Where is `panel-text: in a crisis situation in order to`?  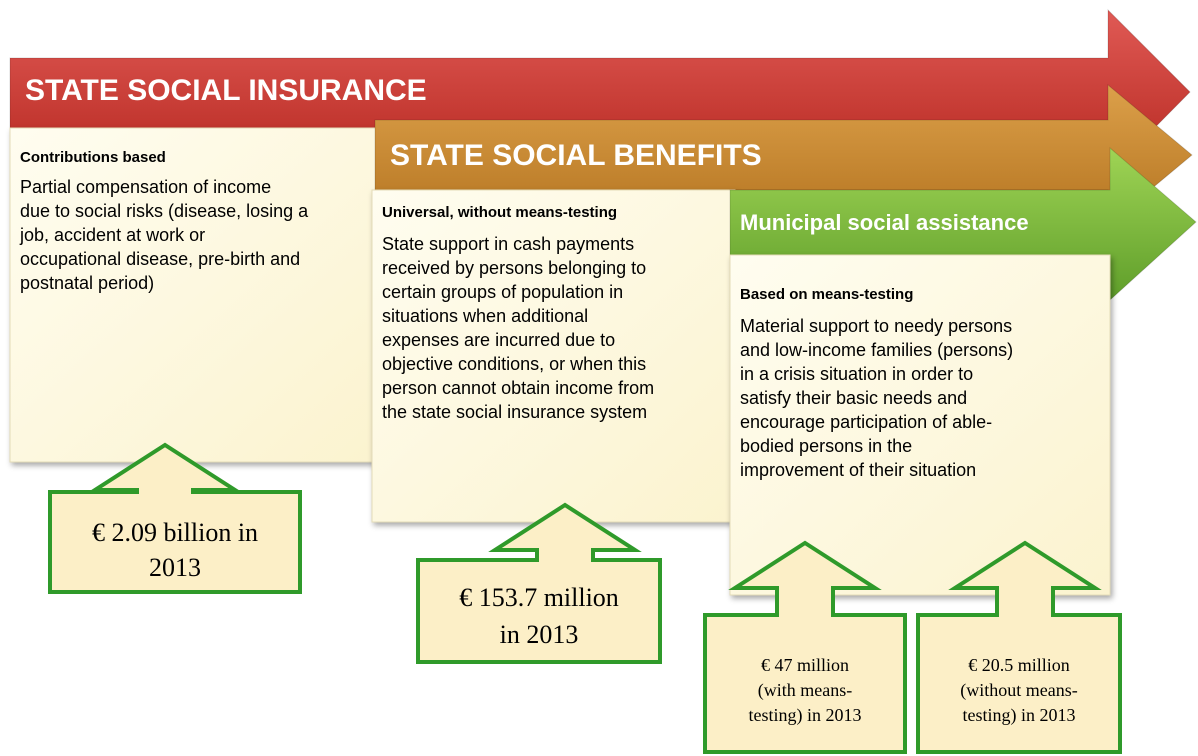
panel-text: in a crisis situation in order to is located at coordinates (856, 374).